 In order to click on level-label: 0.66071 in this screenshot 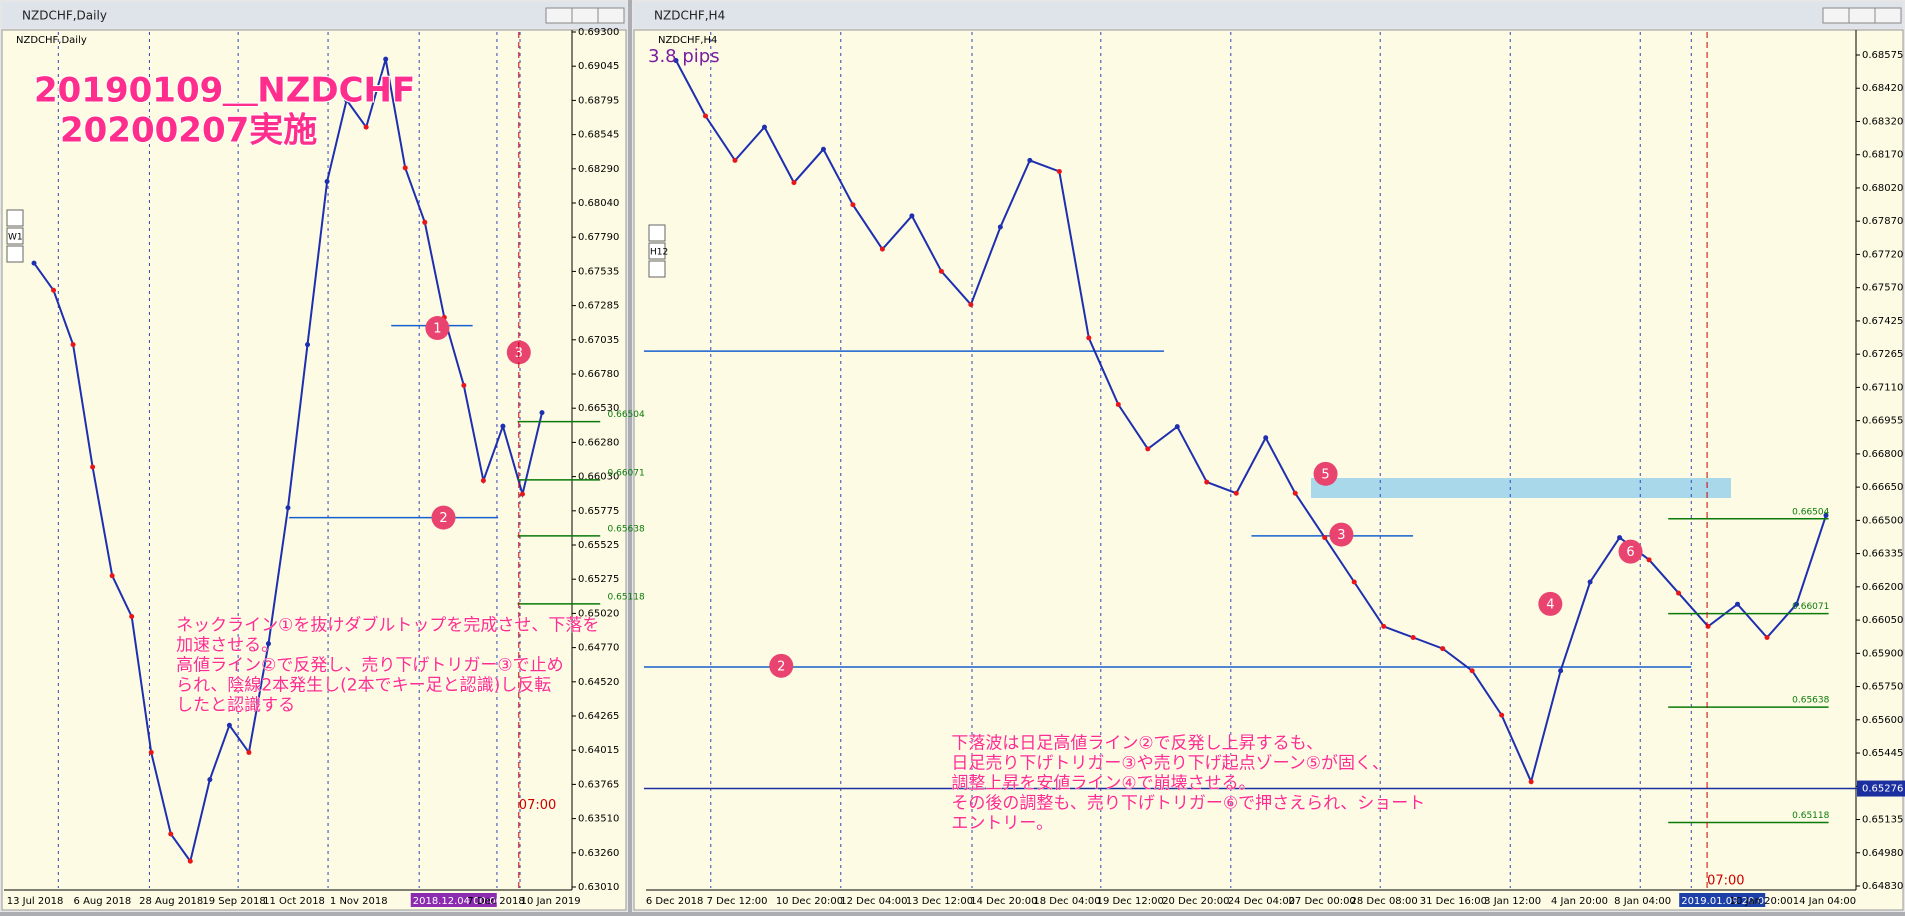, I will do `click(626, 473)`.